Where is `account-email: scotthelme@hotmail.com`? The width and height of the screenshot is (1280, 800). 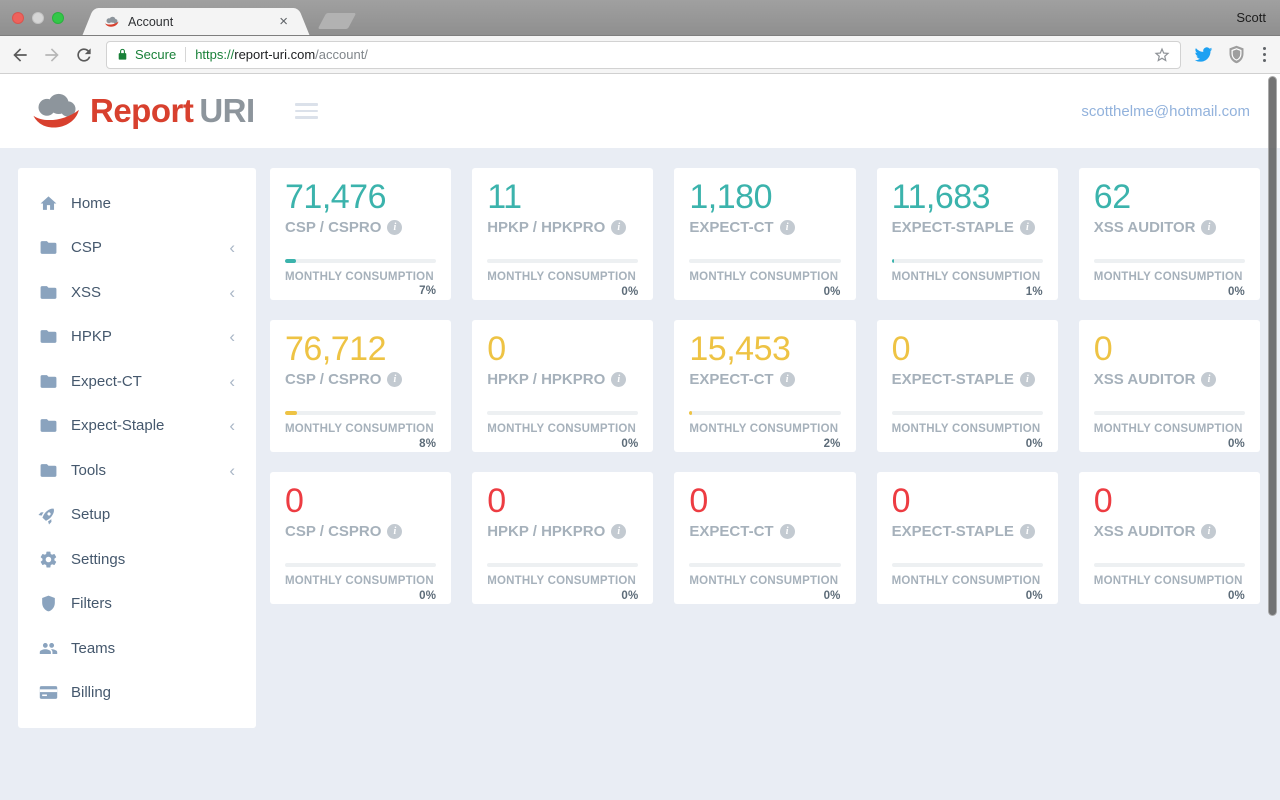 account-email: scotthelme@hotmail.com is located at coordinates (1165, 111).